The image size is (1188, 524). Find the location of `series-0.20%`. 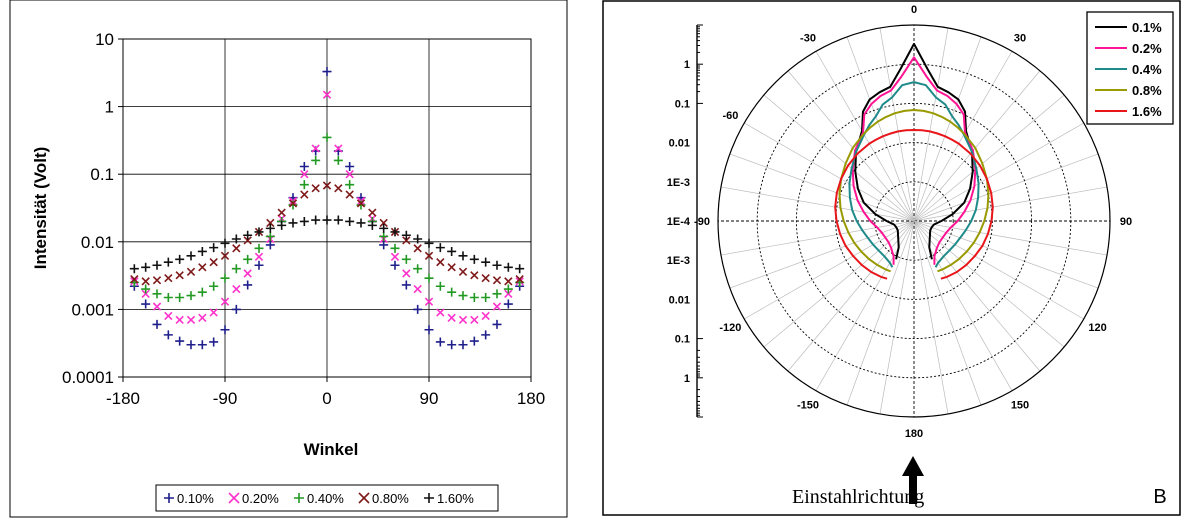

series-0.20% is located at coordinates (327, 207).